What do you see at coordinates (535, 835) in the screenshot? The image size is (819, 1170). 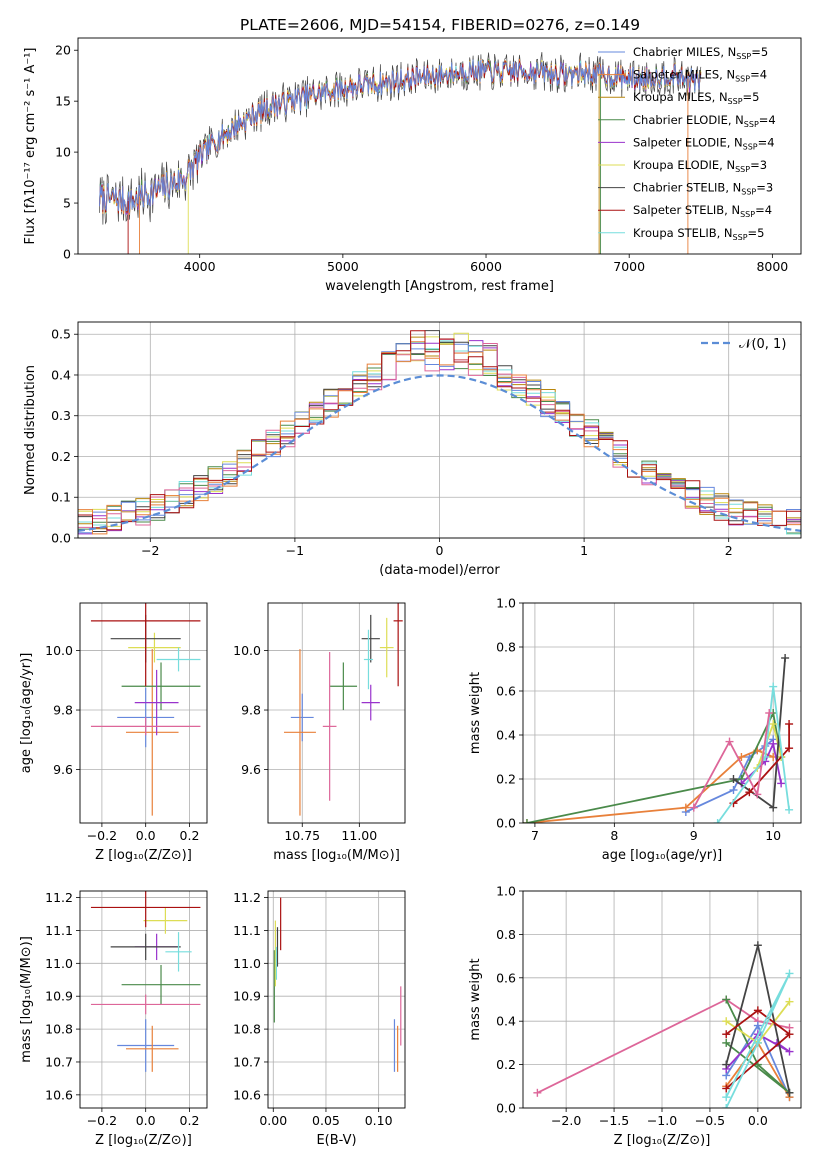 I see `x-tick-label: 7` at bounding box center [535, 835].